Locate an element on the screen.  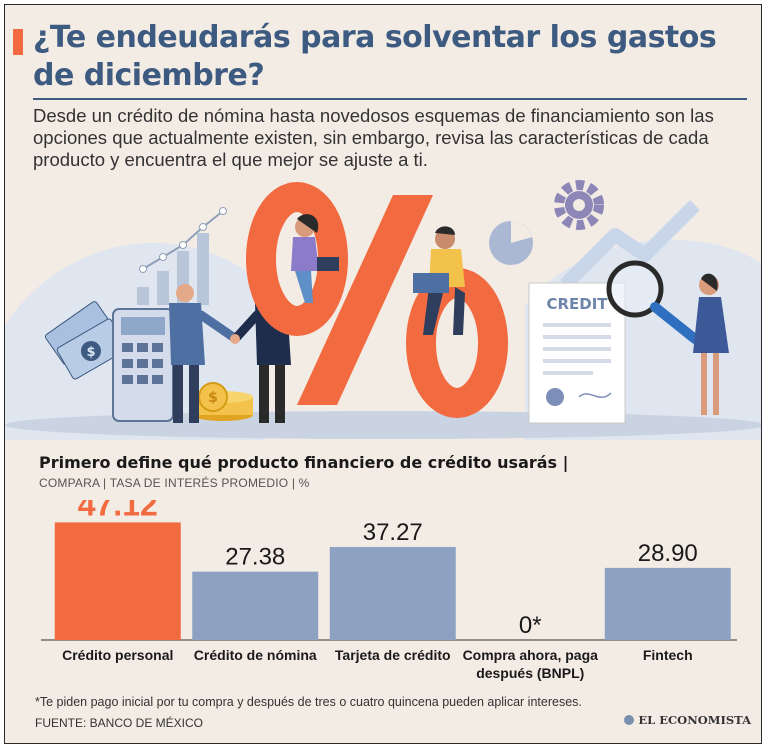
coin-stack-icon: $ is located at coordinates (223, 401).